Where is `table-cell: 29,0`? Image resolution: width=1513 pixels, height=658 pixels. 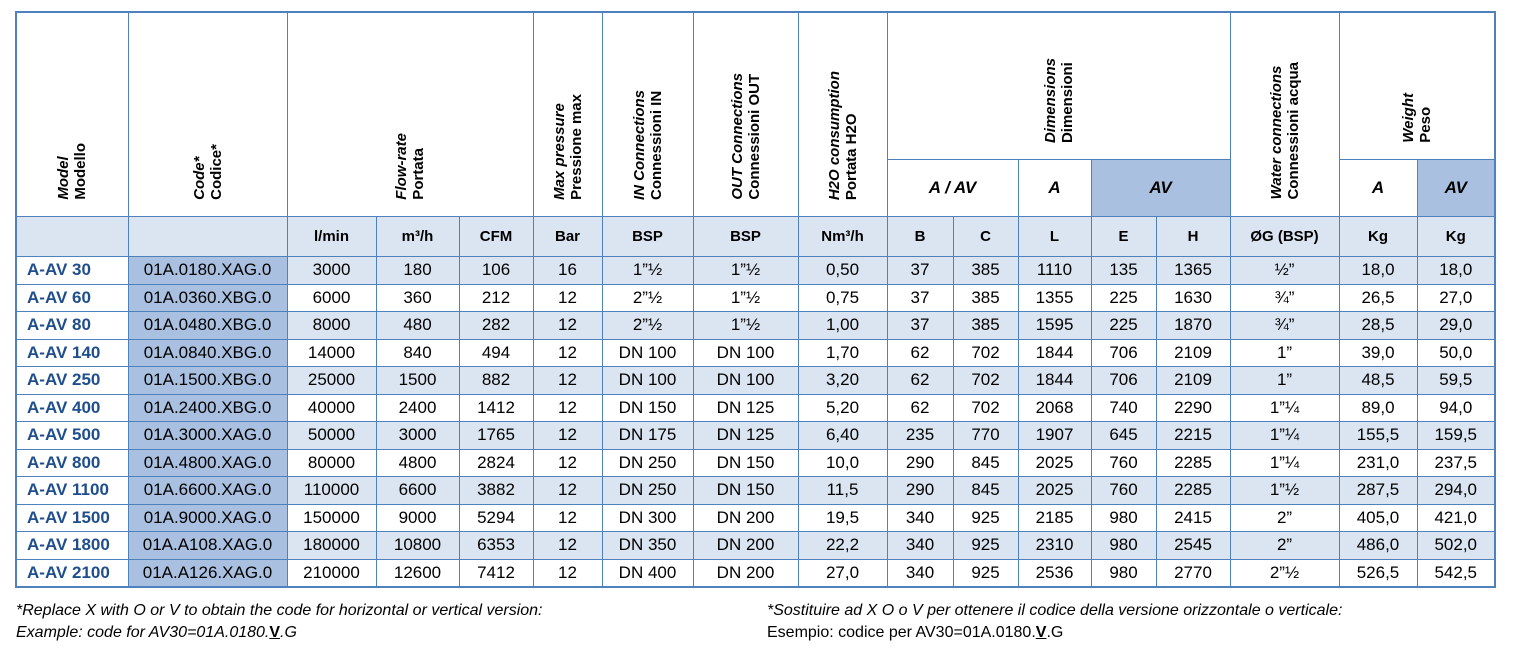 table-cell: 29,0 is located at coordinates (1456, 325).